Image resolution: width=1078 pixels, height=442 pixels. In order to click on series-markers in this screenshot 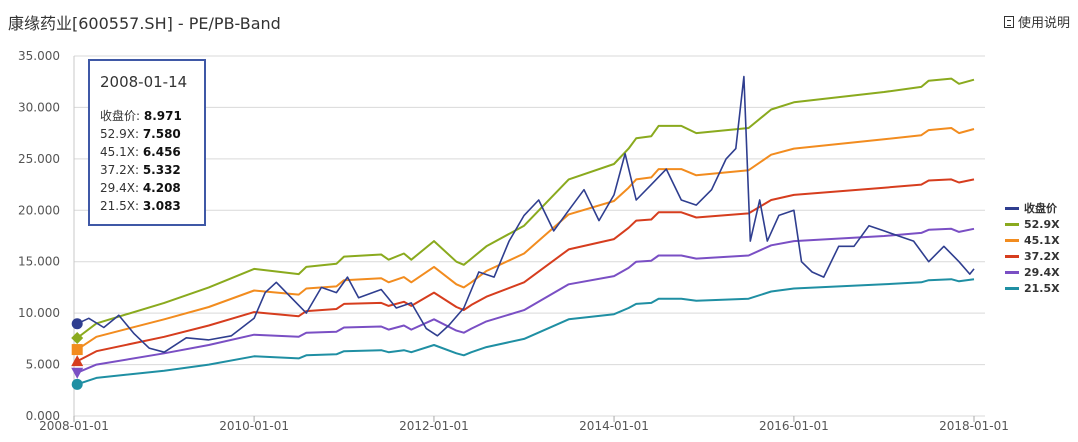, I will do `click(77, 354)`.